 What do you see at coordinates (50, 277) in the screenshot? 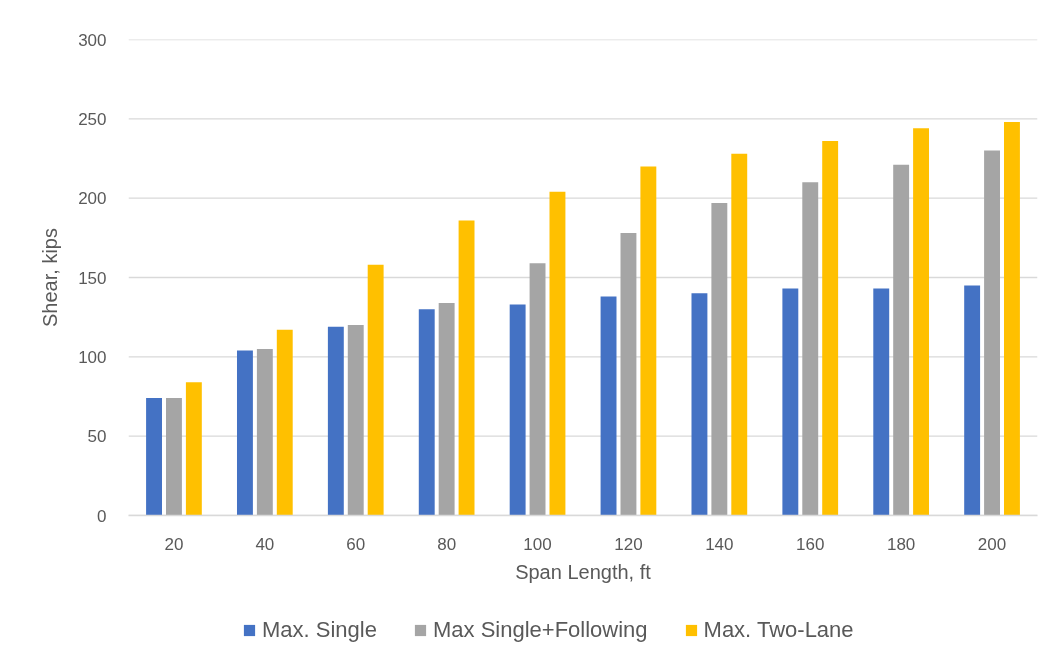
I see `y-axis-title: Shear, kips` at bounding box center [50, 277].